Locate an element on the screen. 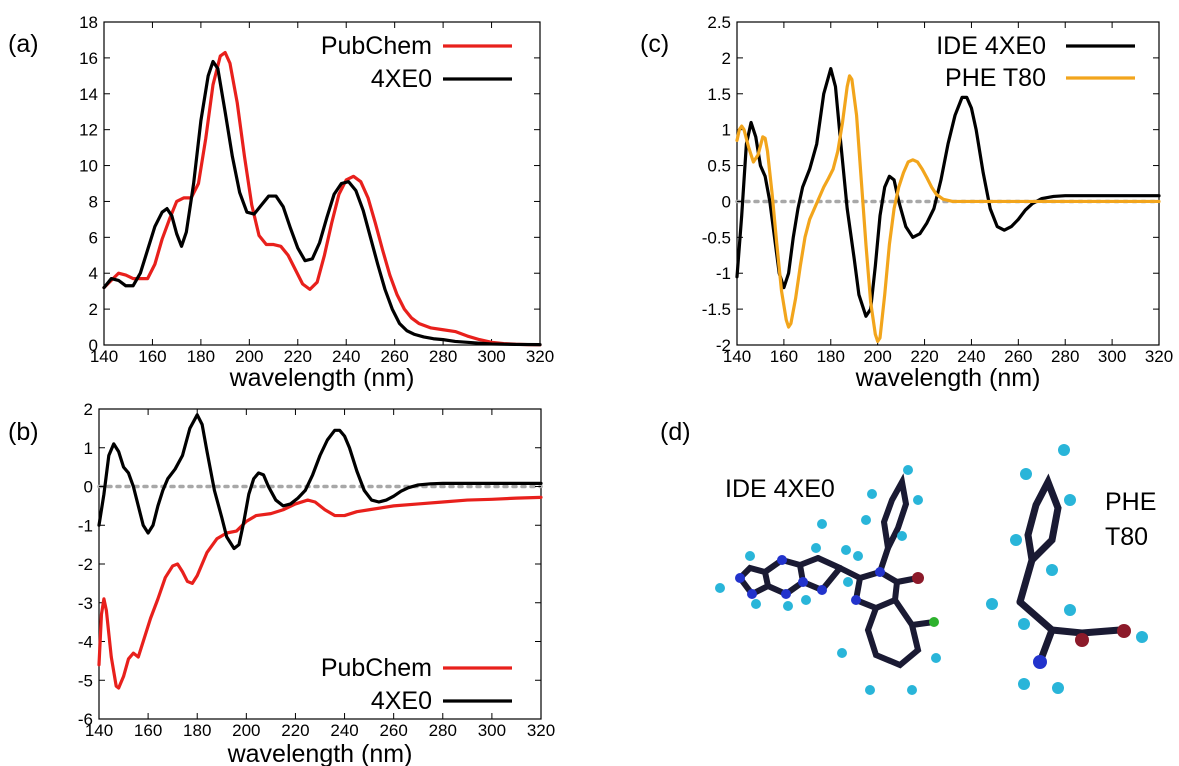 This screenshot has width=1179, height=766. molecule-panel: IDE 4XE0 PHE T80 is located at coordinates (935, 569).